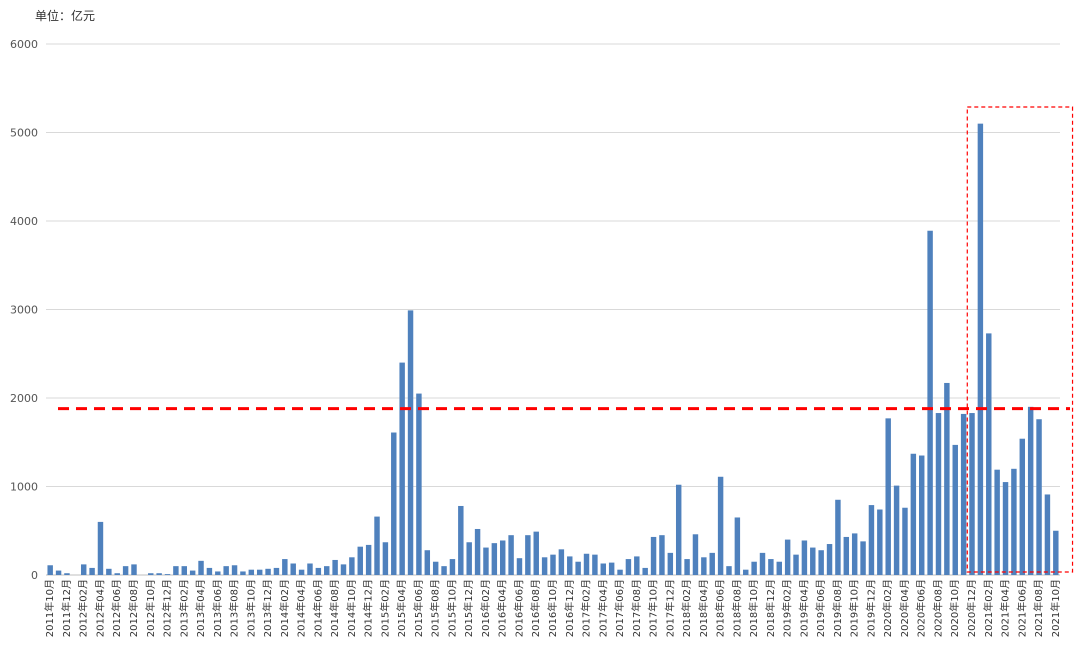  I want to click on x-tick-label: 2020年12月, so click(971, 608).